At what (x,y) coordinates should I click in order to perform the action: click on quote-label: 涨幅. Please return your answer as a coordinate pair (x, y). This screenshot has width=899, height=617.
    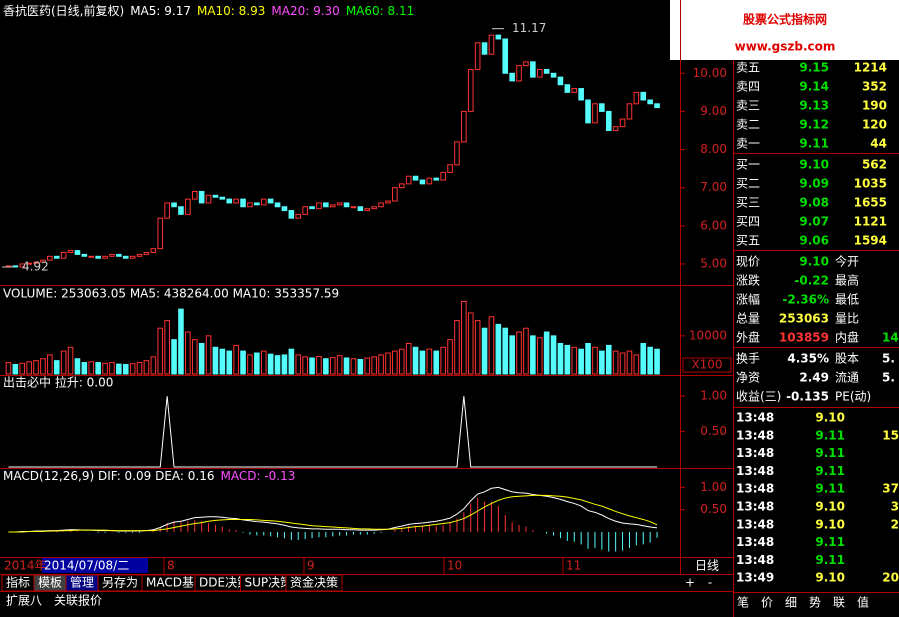
    Looking at the image, I should click on (748, 299).